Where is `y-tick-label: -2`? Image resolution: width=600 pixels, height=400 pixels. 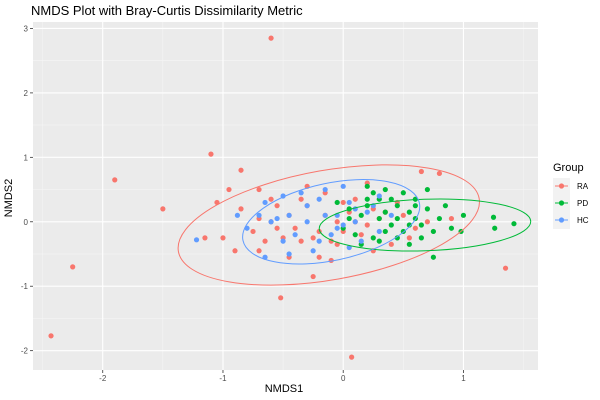 y-tick-label: -2 is located at coordinates (25, 351).